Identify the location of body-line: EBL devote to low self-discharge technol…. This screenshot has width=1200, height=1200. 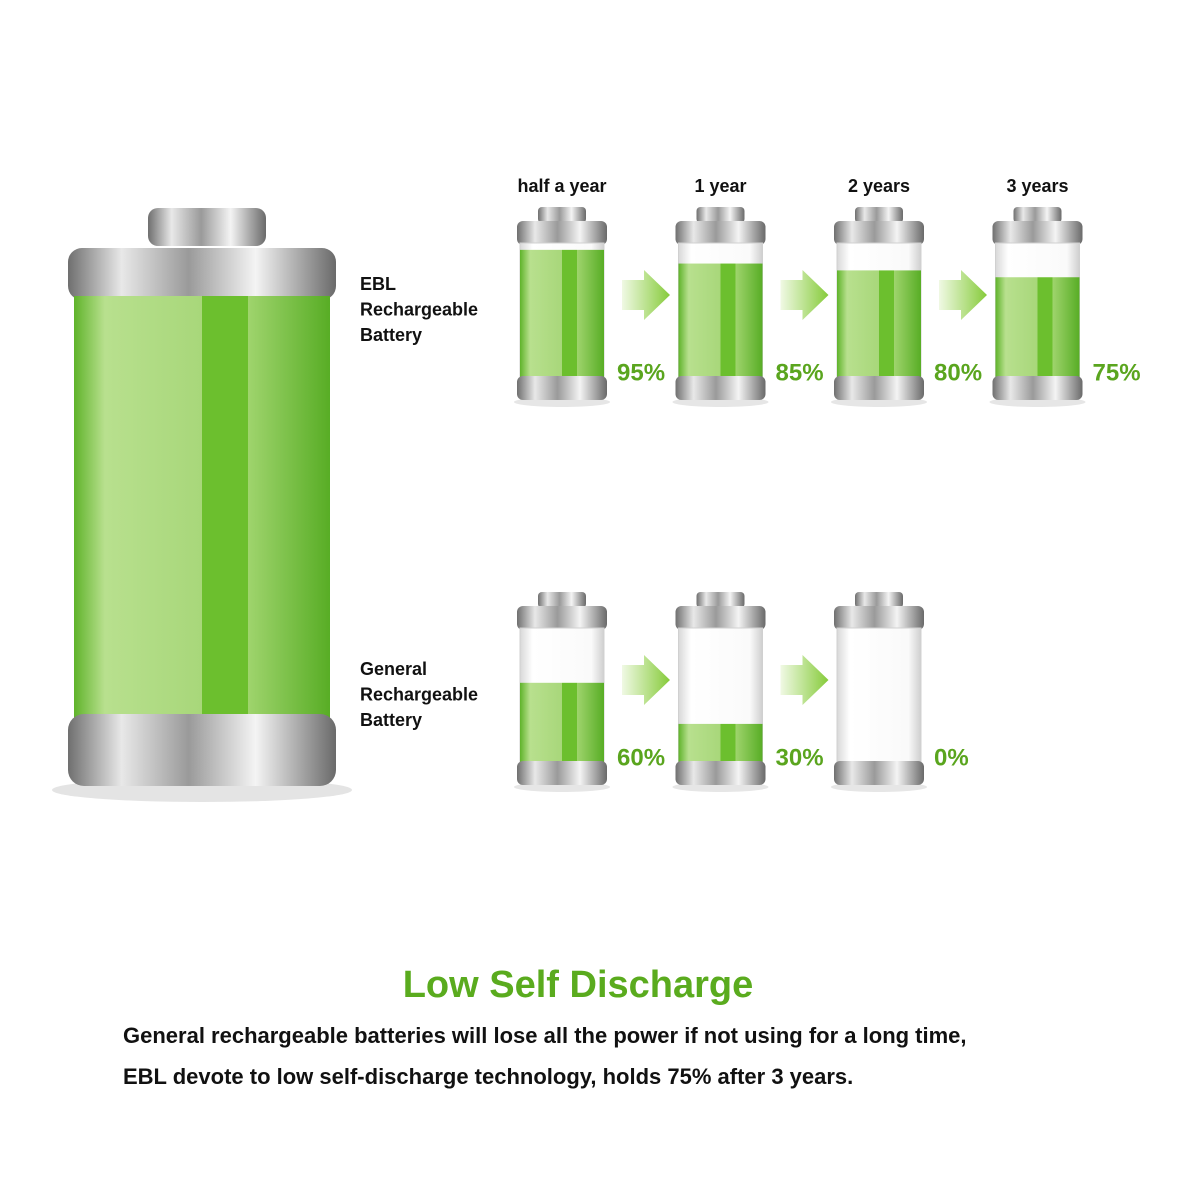
(488, 1076).